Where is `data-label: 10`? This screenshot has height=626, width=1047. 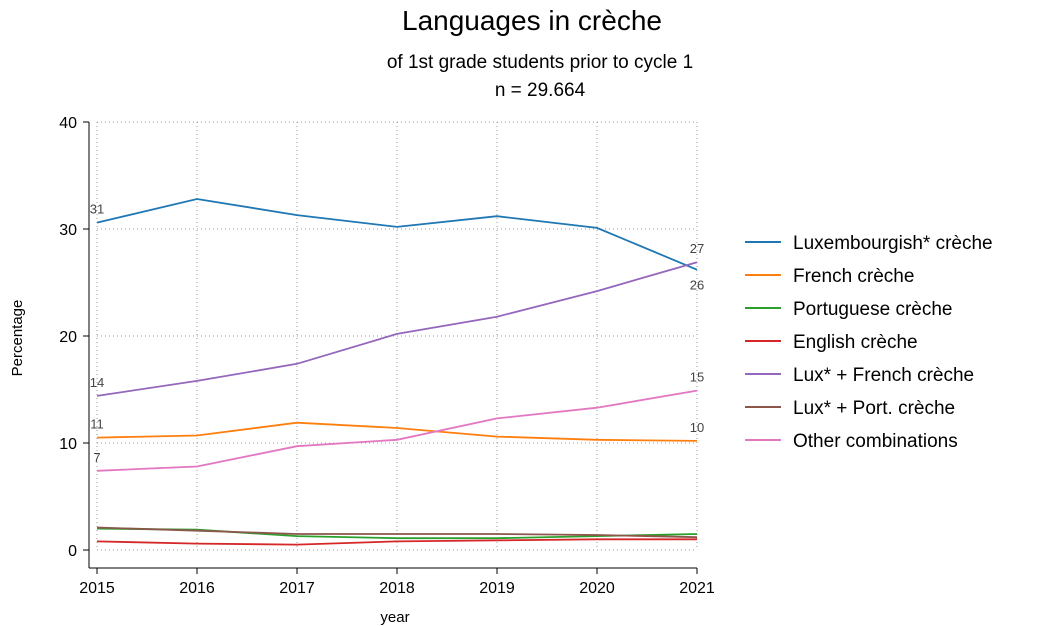 data-label: 10 is located at coordinates (697, 427).